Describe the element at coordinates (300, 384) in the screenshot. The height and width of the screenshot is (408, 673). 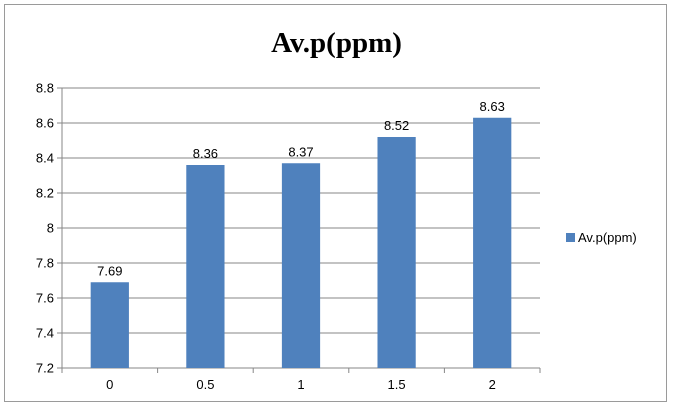
I see `x-tick-label: 1` at that location.